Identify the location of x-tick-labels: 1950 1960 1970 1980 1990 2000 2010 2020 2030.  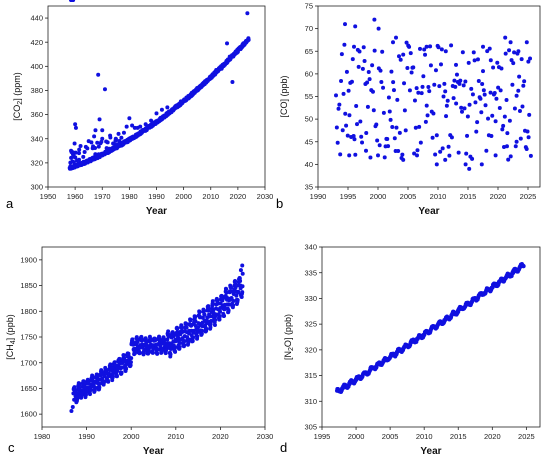
(157, 194).